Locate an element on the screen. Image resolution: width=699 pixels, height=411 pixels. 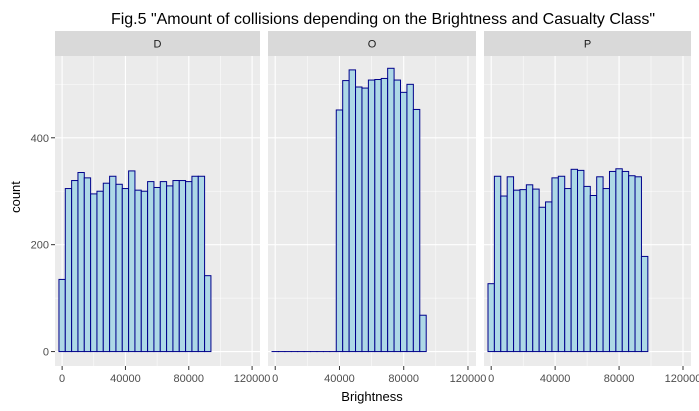
x-axis-title: Brightness is located at coordinates (372, 396).